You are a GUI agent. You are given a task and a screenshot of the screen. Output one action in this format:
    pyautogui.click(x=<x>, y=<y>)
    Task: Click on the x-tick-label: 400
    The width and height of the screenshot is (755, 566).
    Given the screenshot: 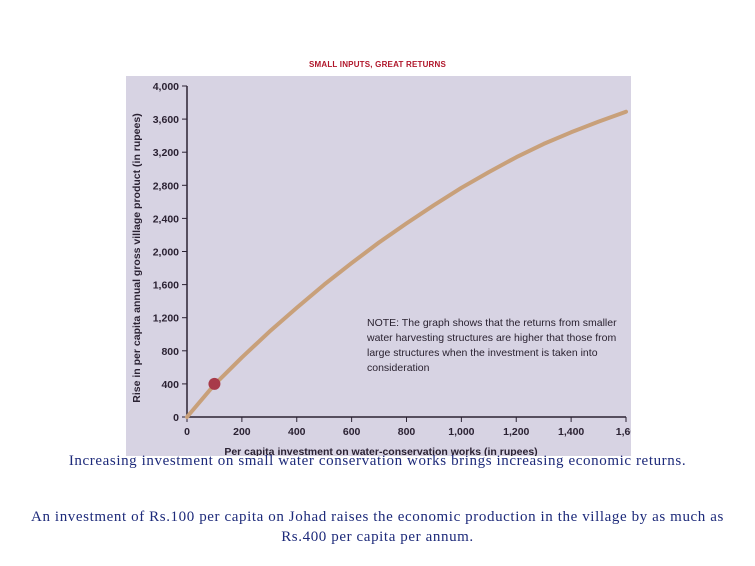 What is the action you would take?
    pyautogui.click(x=297, y=432)
    